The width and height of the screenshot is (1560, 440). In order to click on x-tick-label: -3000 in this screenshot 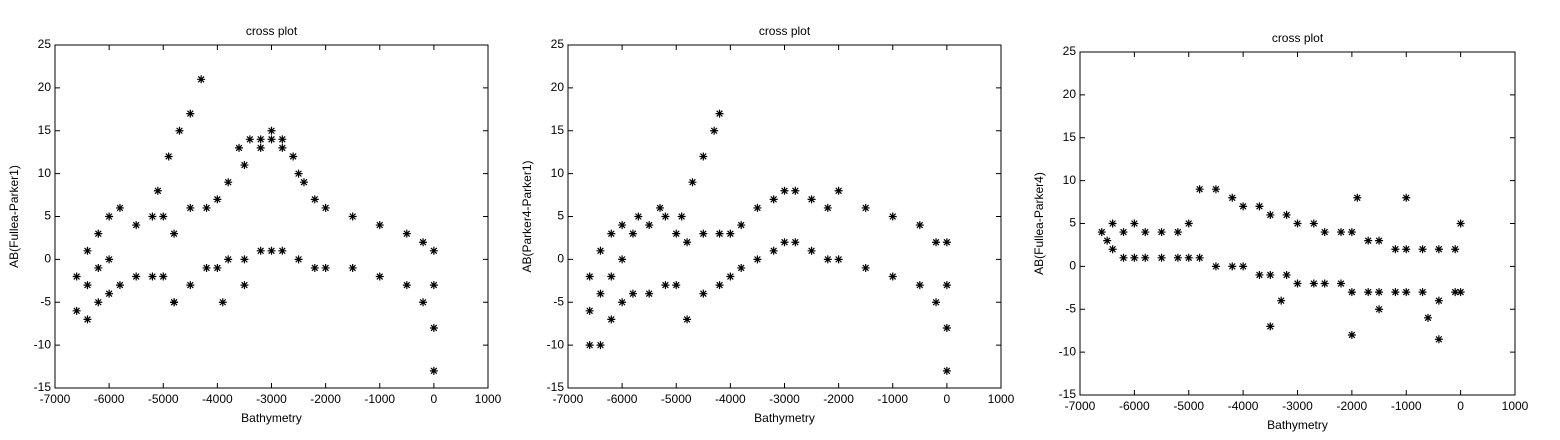, I will do `click(1297, 406)`.